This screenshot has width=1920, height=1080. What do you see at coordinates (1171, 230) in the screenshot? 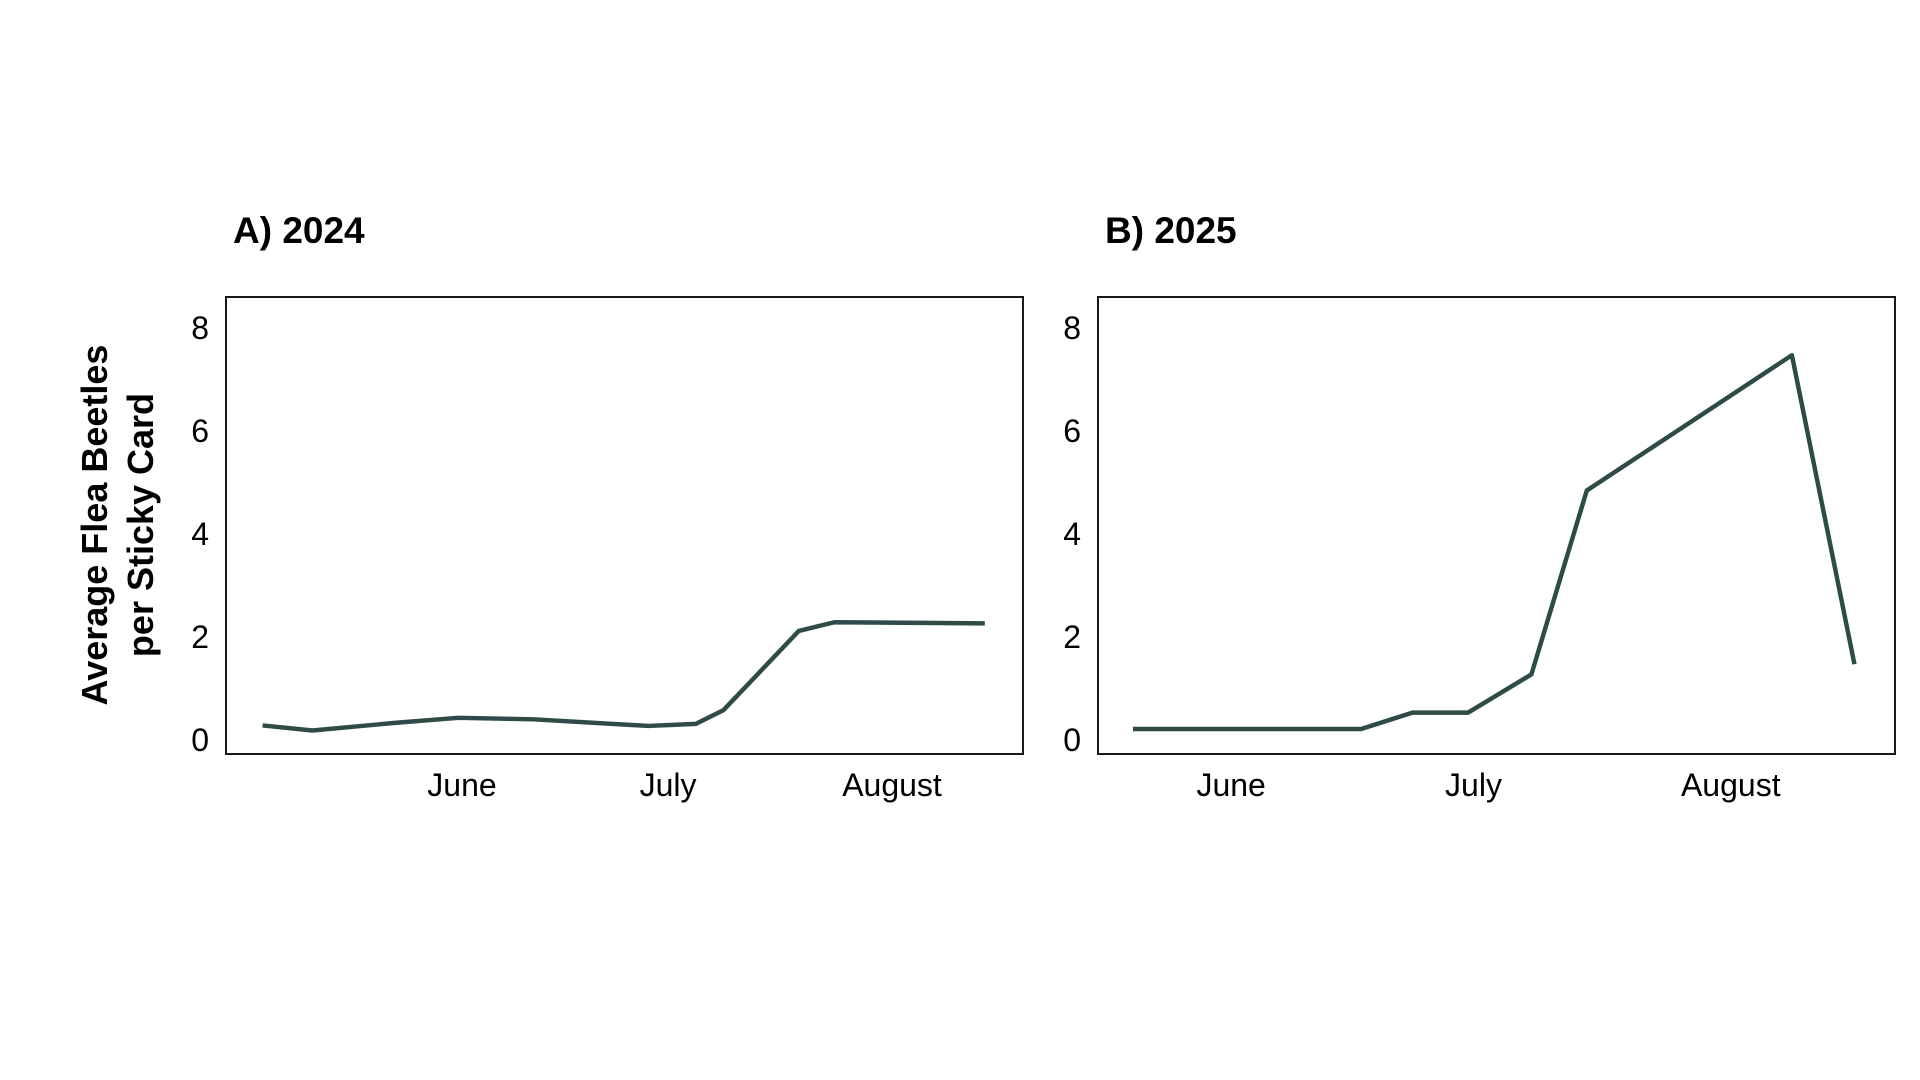
I see `panel-title-2025: B) 2025` at bounding box center [1171, 230].